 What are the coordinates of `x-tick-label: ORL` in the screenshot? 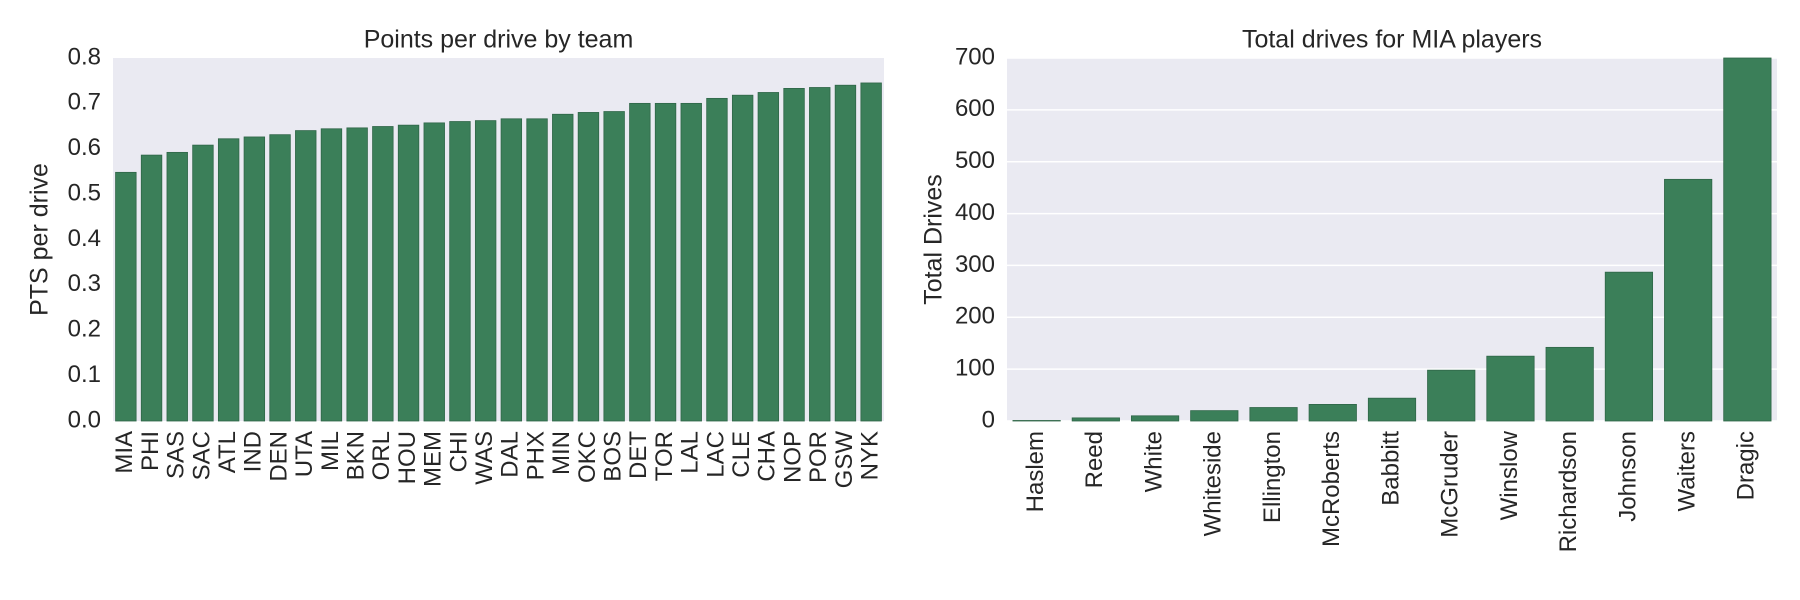 It's located at (381, 455).